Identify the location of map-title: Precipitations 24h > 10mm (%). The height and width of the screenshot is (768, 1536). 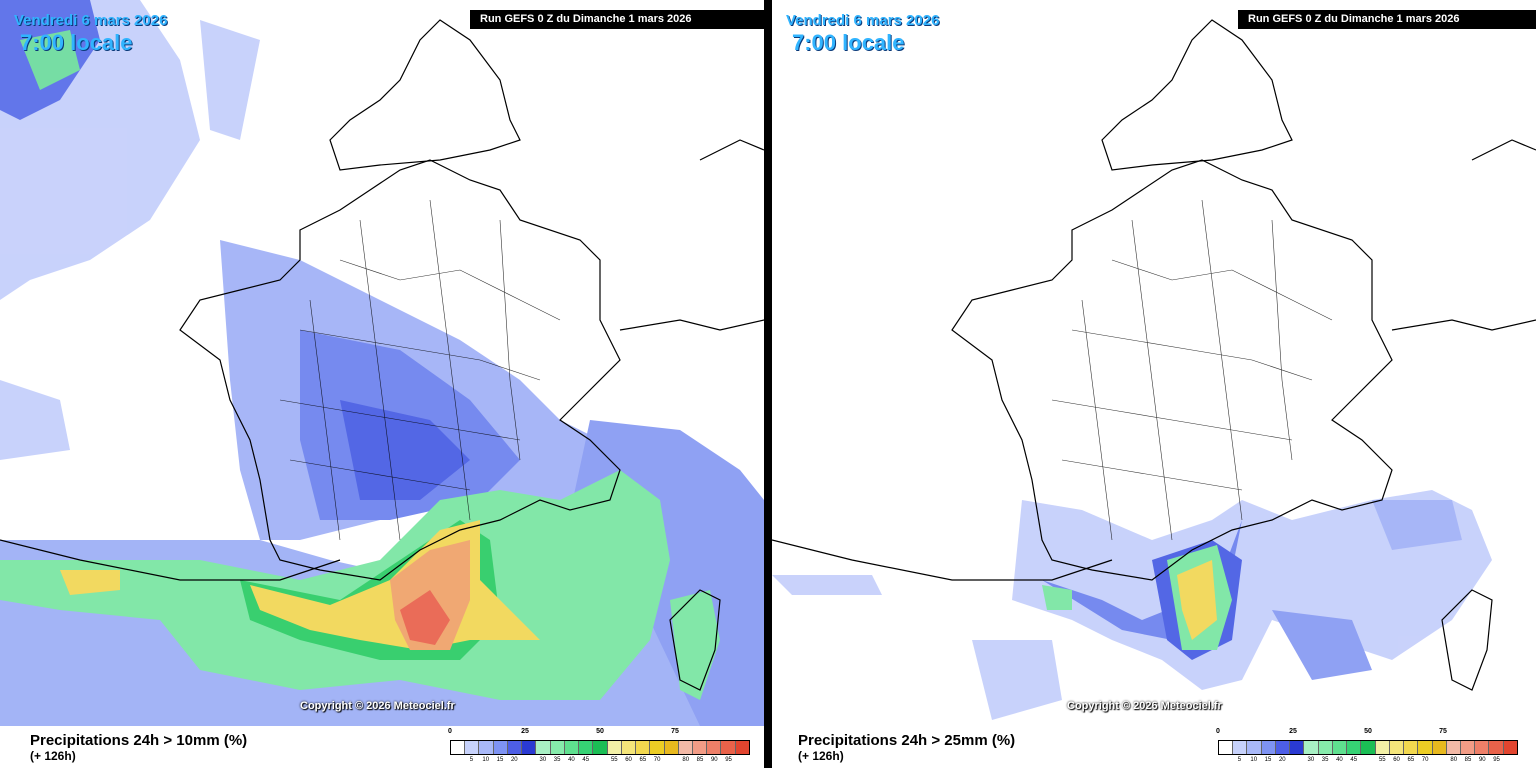
(139, 740).